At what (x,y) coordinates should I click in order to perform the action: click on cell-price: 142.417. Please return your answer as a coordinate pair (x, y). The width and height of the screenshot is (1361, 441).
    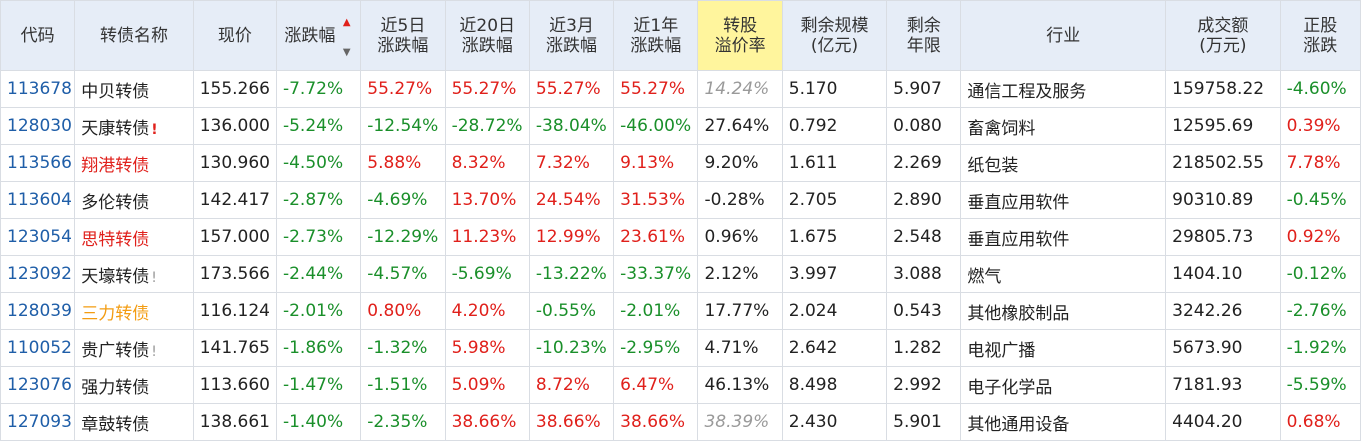
    Looking at the image, I should click on (234, 200).